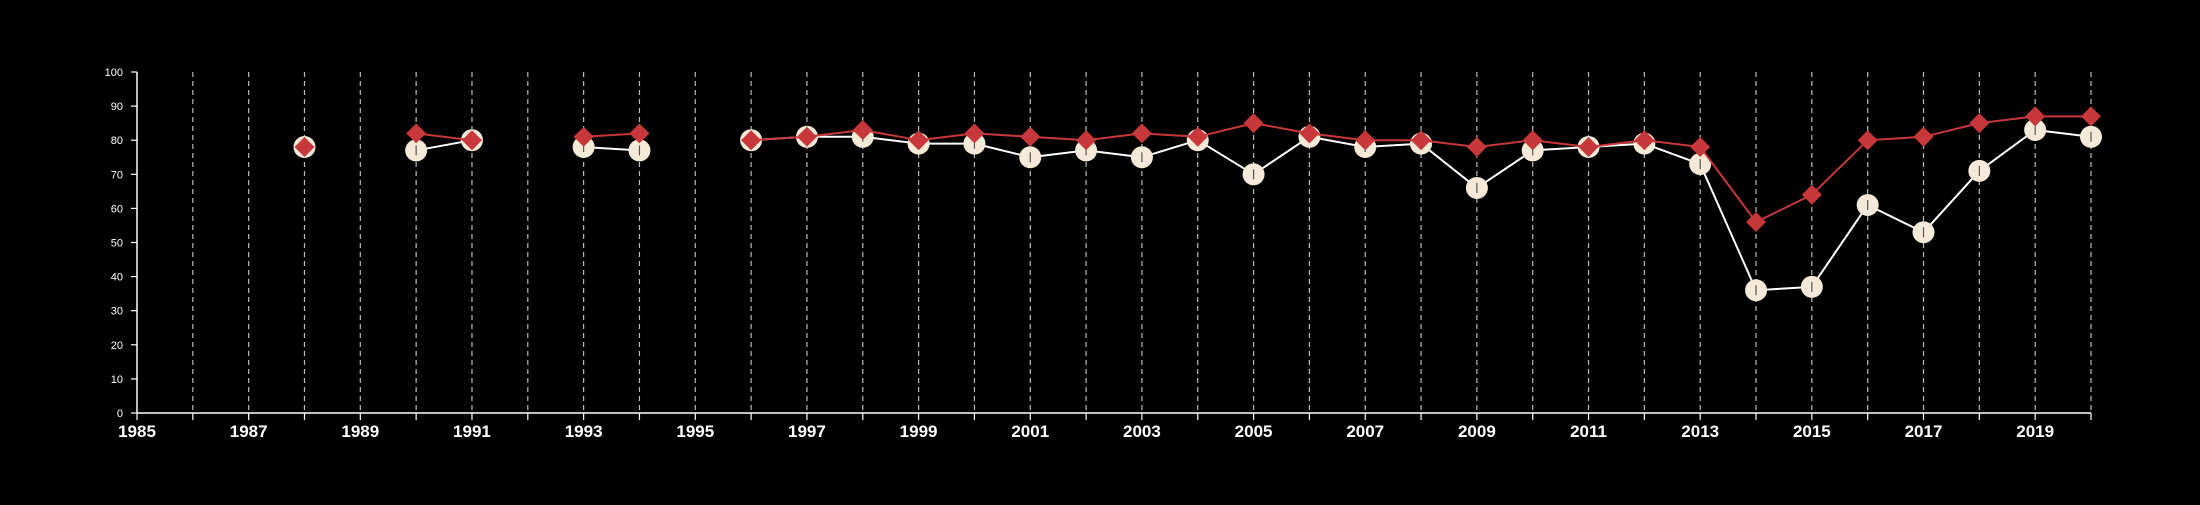 The height and width of the screenshot is (505, 2200). What do you see at coordinates (117, 278) in the screenshot?
I see `y-tick-label: 40` at bounding box center [117, 278].